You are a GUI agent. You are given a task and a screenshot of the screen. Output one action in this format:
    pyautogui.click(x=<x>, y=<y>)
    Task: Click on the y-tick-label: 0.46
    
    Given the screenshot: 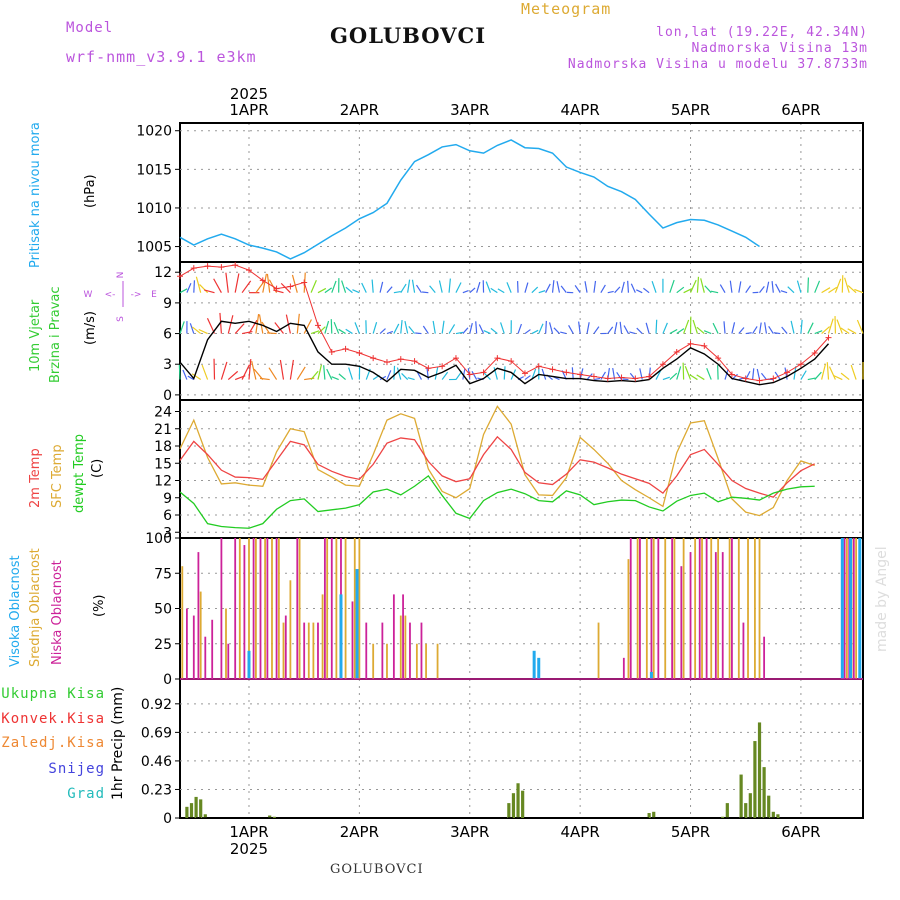 What is the action you would take?
    pyautogui.click(x=156, y=762)
    